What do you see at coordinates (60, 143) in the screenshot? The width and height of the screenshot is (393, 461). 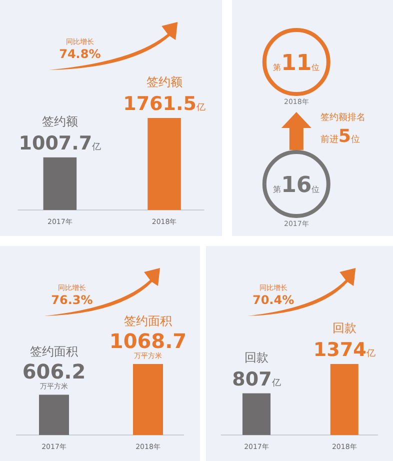 I see `data-label: 1007.7亿` at bounding box center [60, 143].